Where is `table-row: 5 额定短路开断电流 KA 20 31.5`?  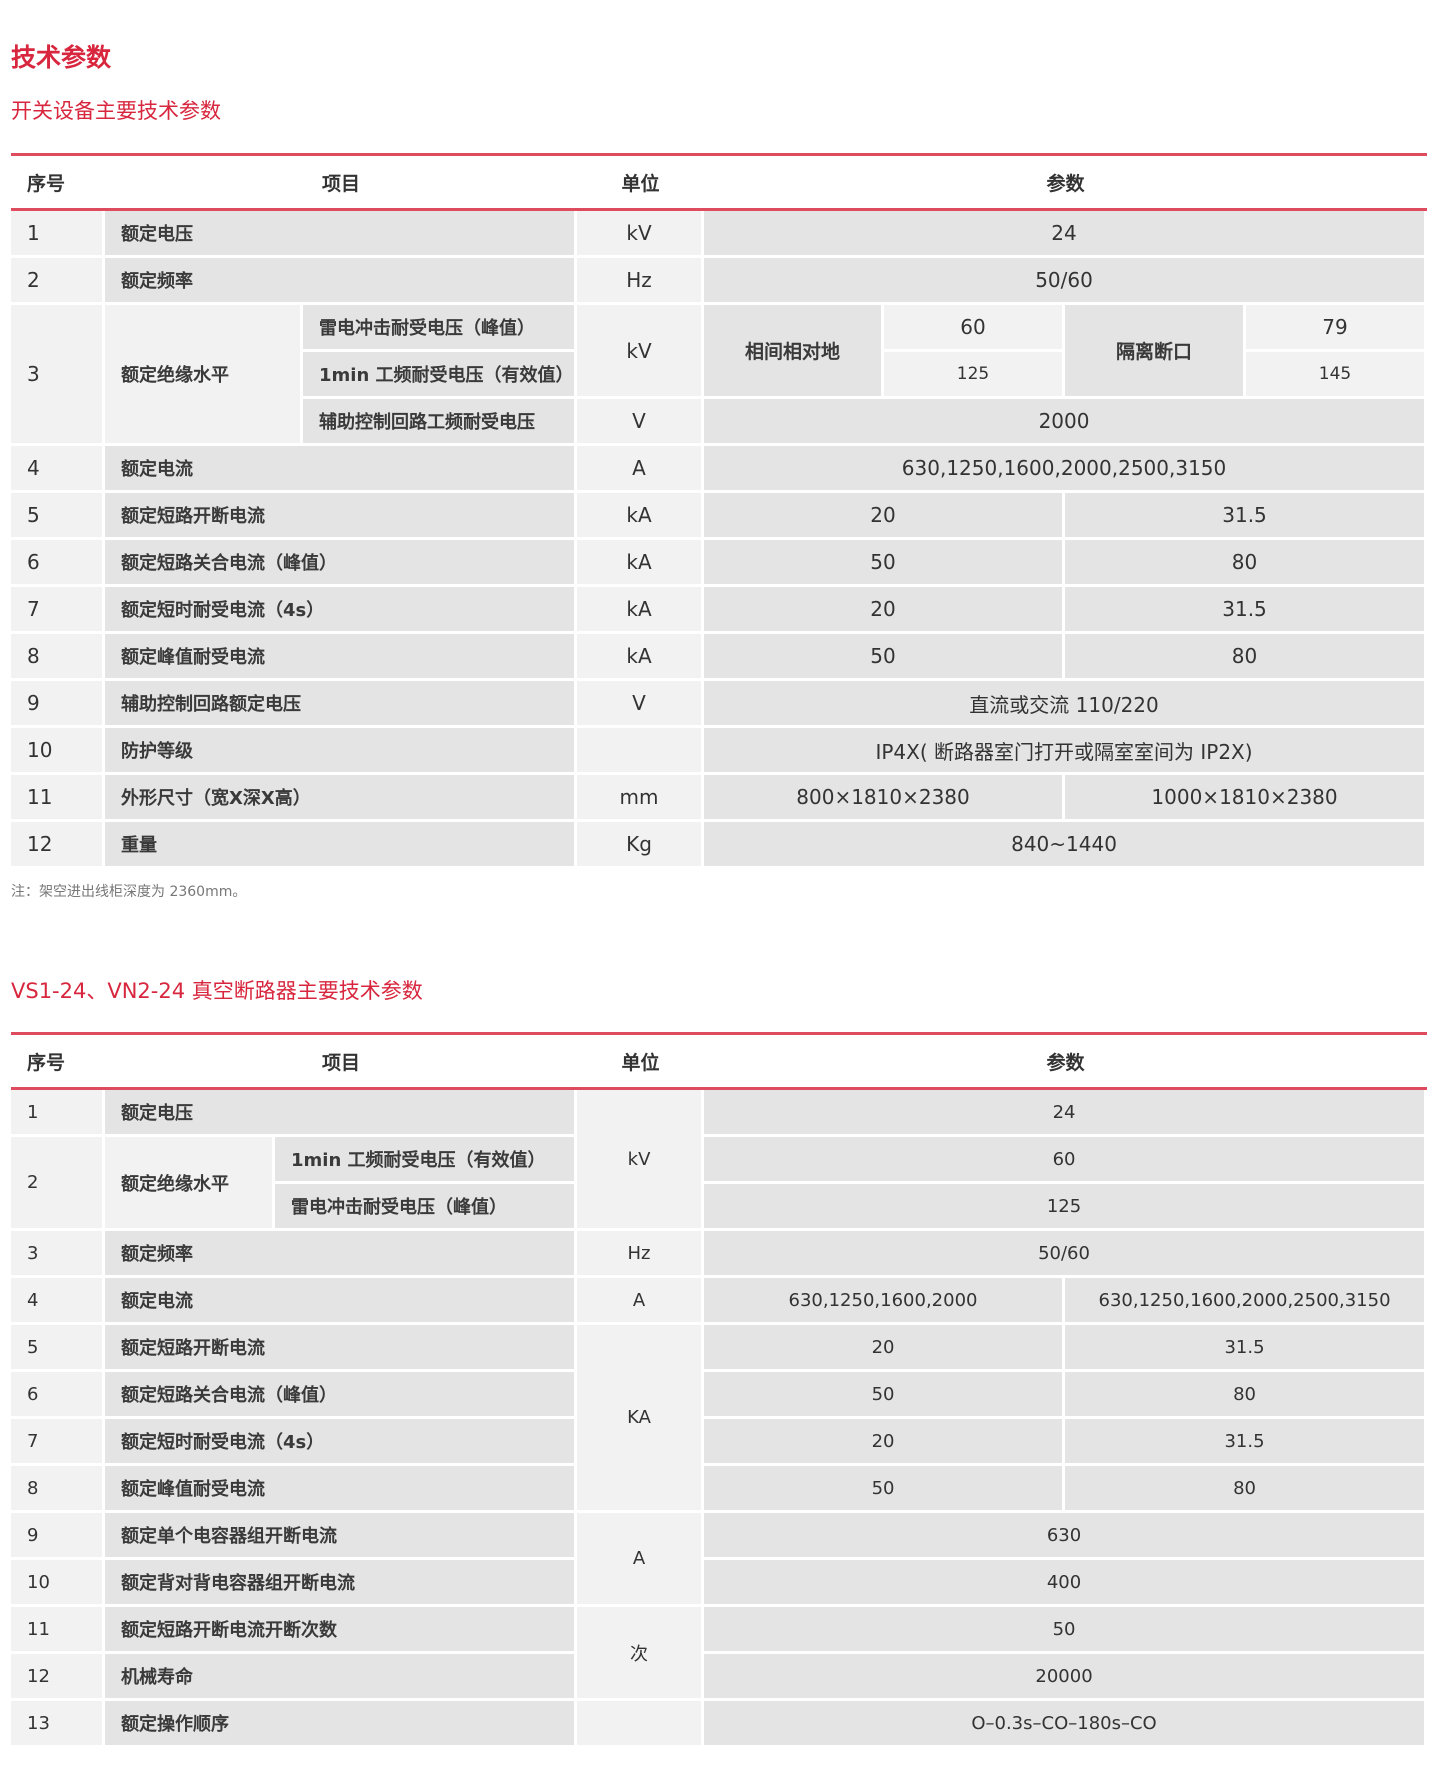 table-row: 5 额定短路开断电流 KA 20 31.5 is located at coordinates (719, 1419).